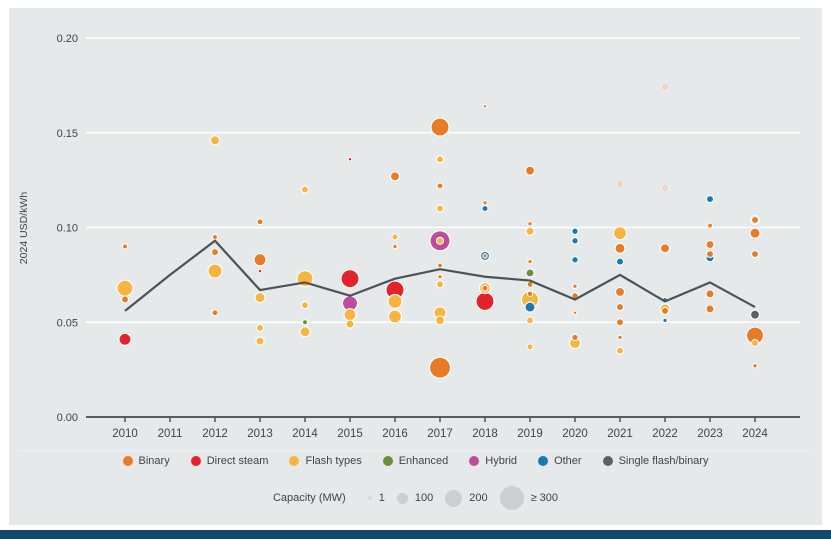 The height and width of the screenshot is (539, 831). I want to click on y-tick-label: 0.20, so click(67, 39).